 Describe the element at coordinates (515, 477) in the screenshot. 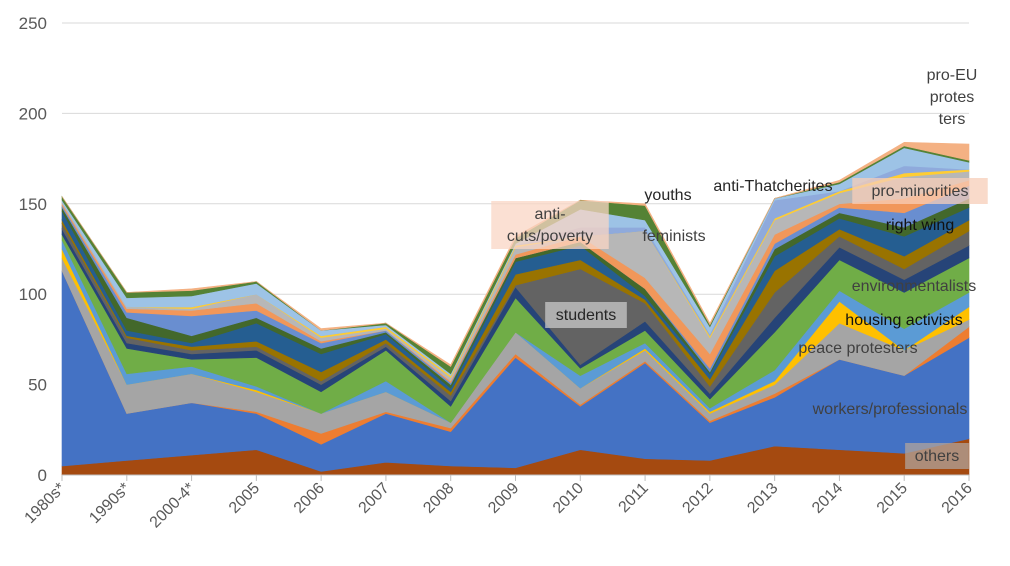

I see `x-axis` at that location.